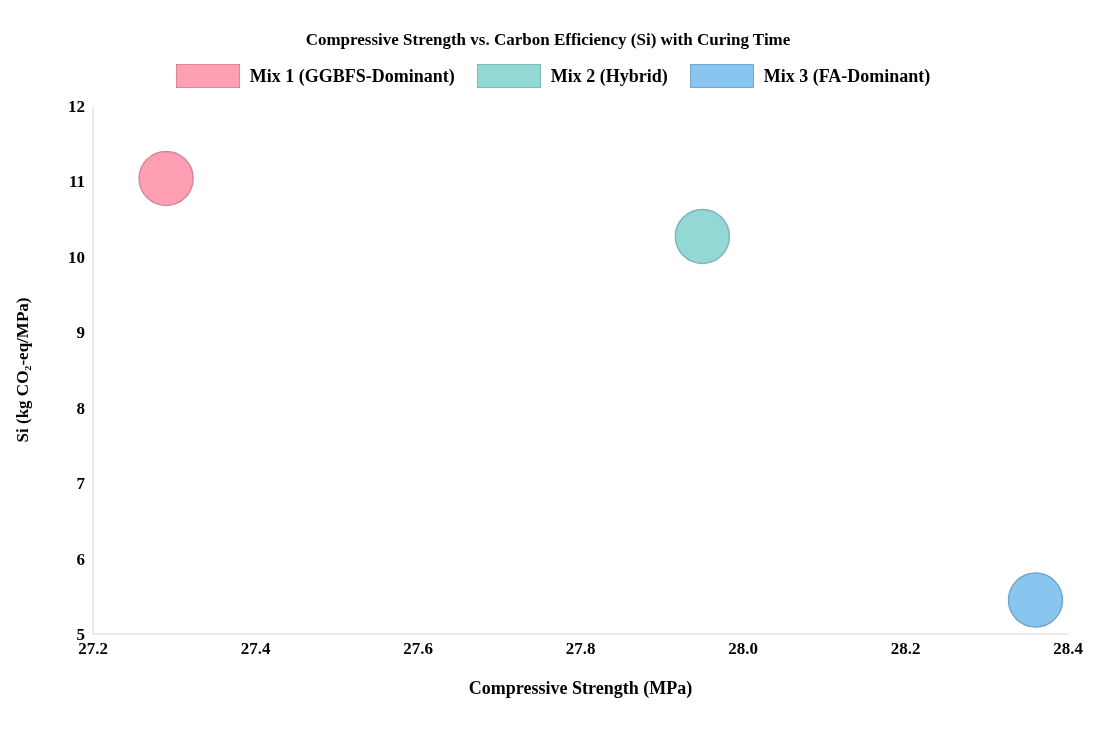 The width and height of the screenshot is (1099, 733). I want to click on x-tick-label: 28.4, so click(1068, 649).